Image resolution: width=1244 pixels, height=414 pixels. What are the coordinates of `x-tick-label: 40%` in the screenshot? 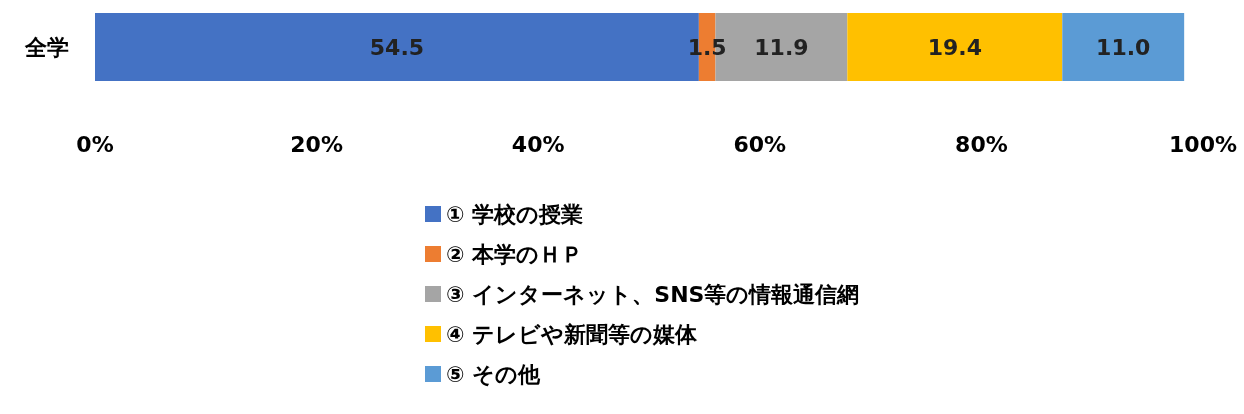 It's located at (538, 144).